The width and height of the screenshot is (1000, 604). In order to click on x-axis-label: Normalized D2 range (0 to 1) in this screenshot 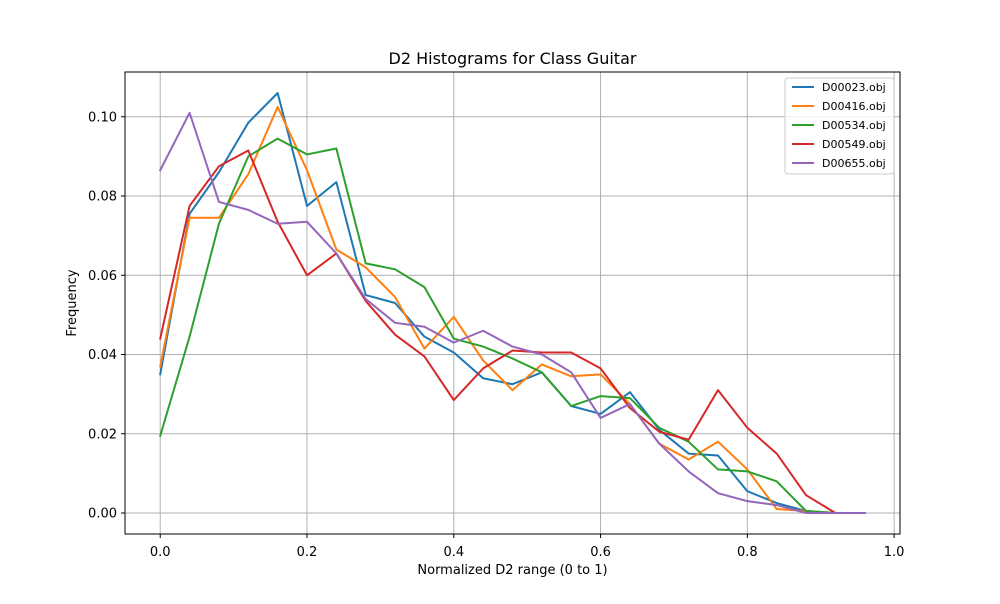, I will do `click(512, 570)`.